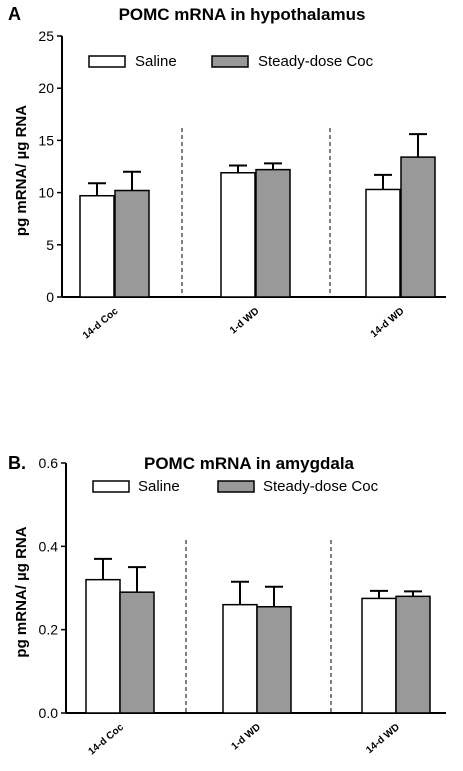 The image size is (463, 771). Describe the element at coordinates (242, 14) in the screenshot. I see `chart-title: POMC mRNA in hypothalamus` at that location.